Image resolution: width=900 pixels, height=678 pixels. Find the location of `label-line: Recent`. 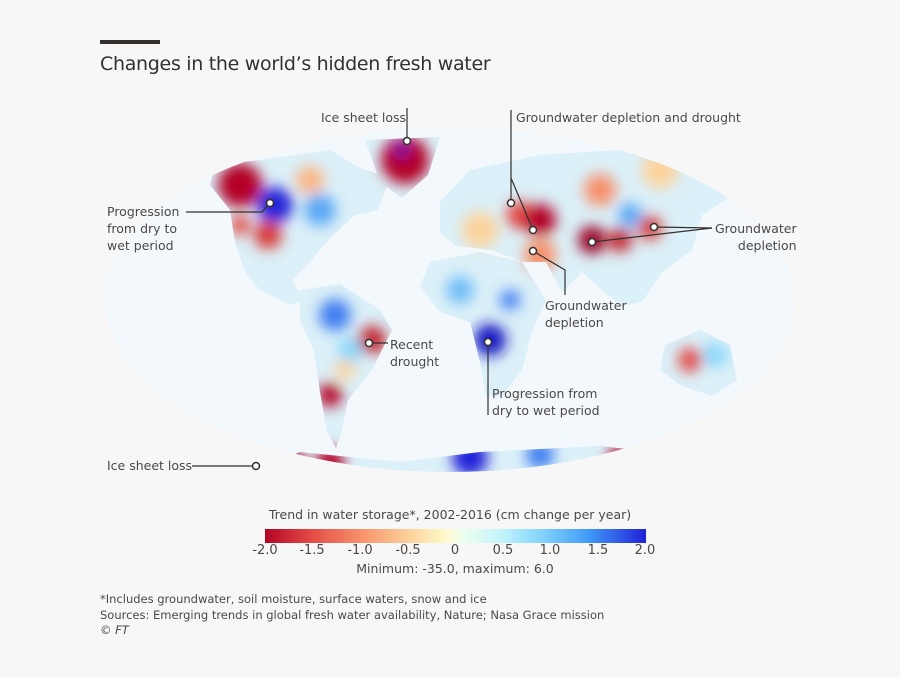

label-line: Recent is located at coordinates (412, 344).